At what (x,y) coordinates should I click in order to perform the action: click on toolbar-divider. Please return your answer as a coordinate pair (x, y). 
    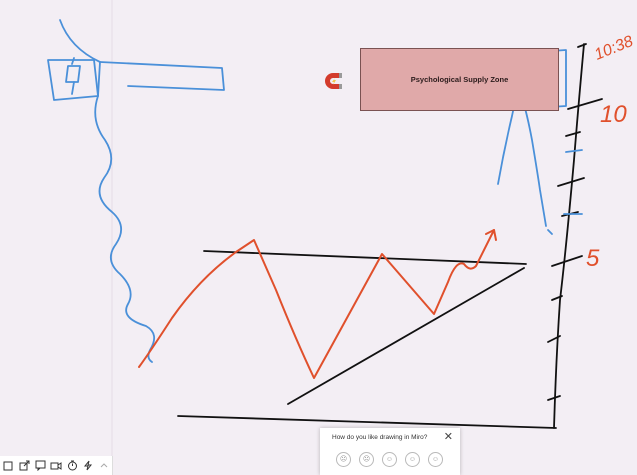
    Looking at the image, I should click on (112, 465).